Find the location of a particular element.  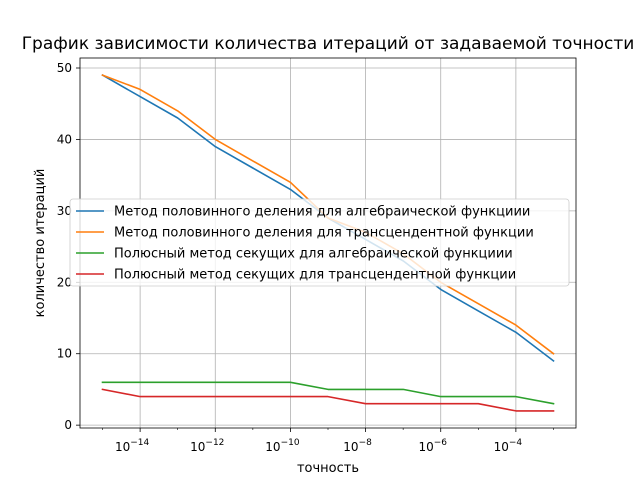

x-tick-label: 10⁻⁴ is located at coordinates (508, 446).